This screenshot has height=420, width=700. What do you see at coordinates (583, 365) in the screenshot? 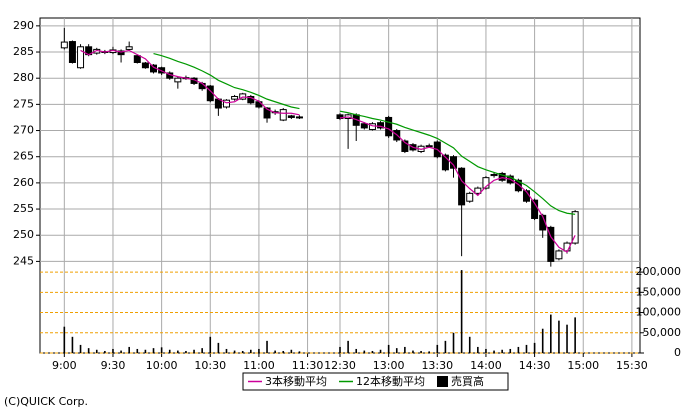
I see `x-tick-label: 15:00` at bounding box center [583, 365].